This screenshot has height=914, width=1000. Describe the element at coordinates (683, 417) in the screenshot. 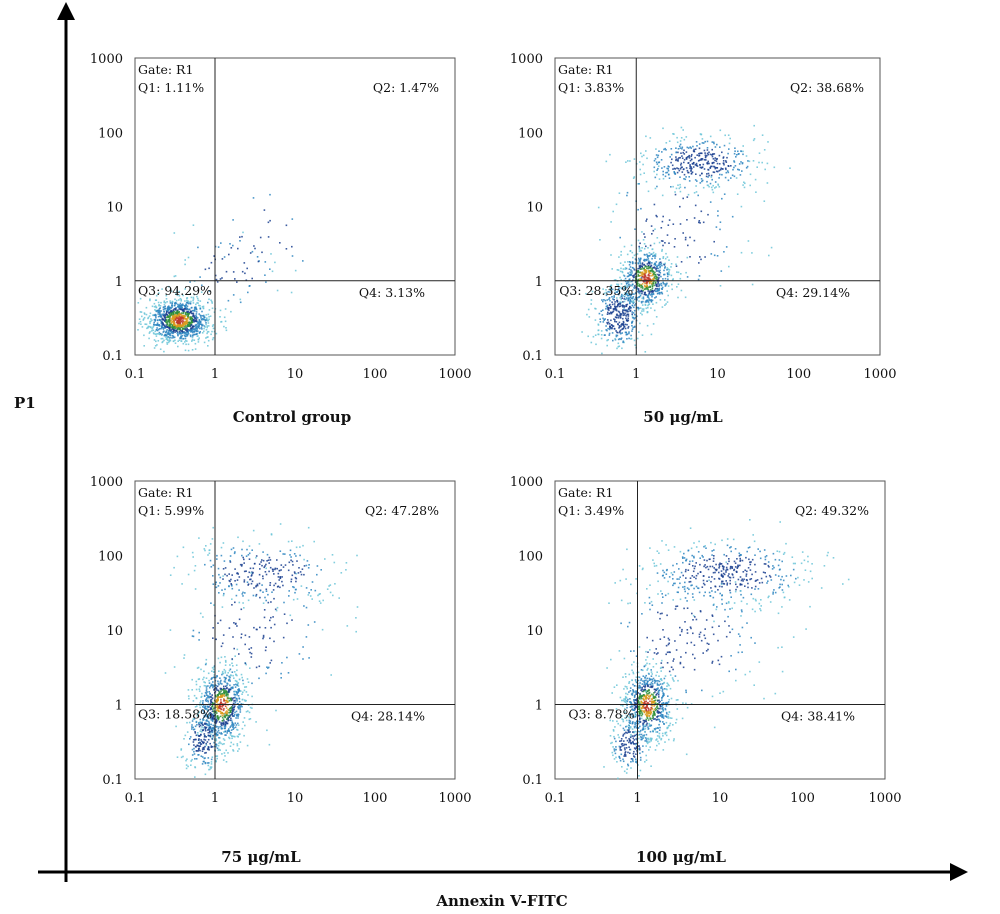

I see `panel-title: 50 μg/mL` at that location.